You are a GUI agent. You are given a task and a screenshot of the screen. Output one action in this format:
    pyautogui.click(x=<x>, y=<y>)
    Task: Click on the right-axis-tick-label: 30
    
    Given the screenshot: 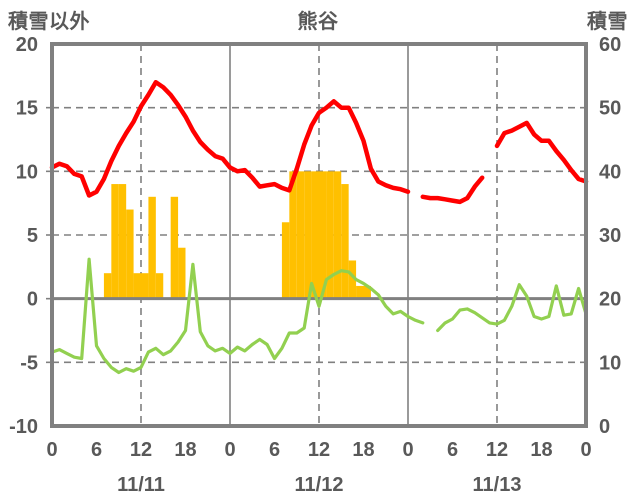 What is the action you would take?
    pyautogui.click(x=610, y=236)
    